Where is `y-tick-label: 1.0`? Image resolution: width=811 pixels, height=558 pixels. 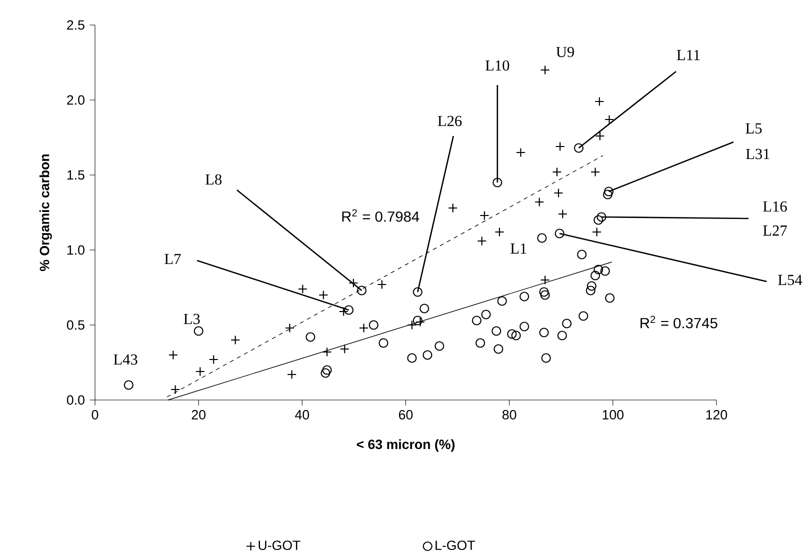 y-tick-label: 1.0 is located at coordinates (75, 250).